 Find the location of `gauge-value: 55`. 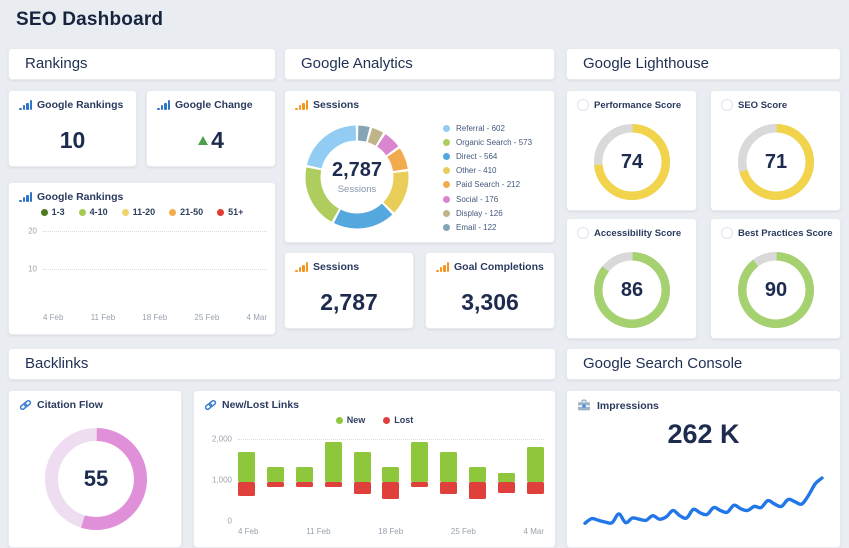

gauge-value: 55 is located at coordinates (96, 478).